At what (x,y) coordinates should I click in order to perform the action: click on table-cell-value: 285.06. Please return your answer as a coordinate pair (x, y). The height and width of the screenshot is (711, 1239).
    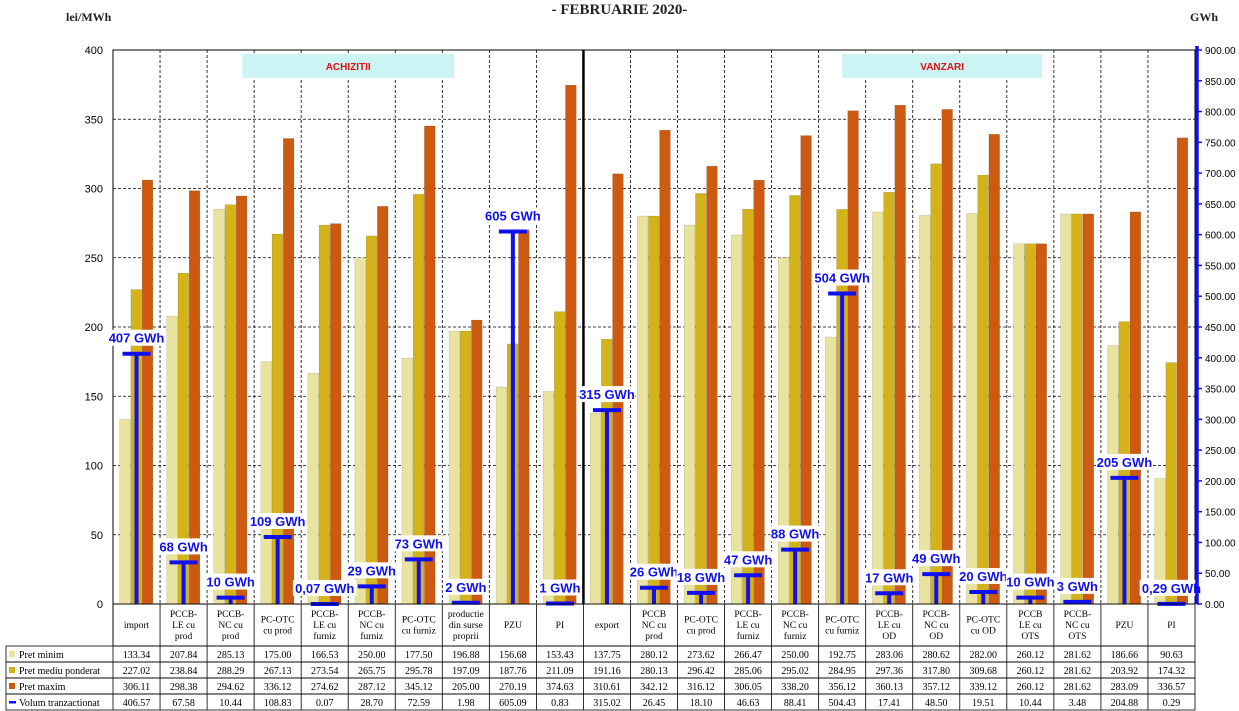
    Looking at the image, I should click on (748, 671).